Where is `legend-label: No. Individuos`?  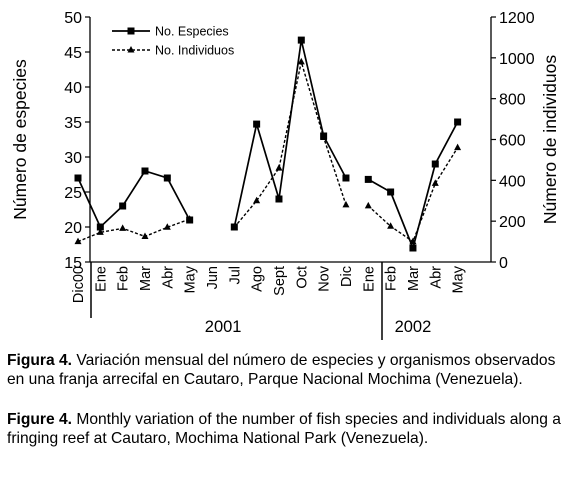 legend-label: No. Individuos is located at coordinates (194, 51).